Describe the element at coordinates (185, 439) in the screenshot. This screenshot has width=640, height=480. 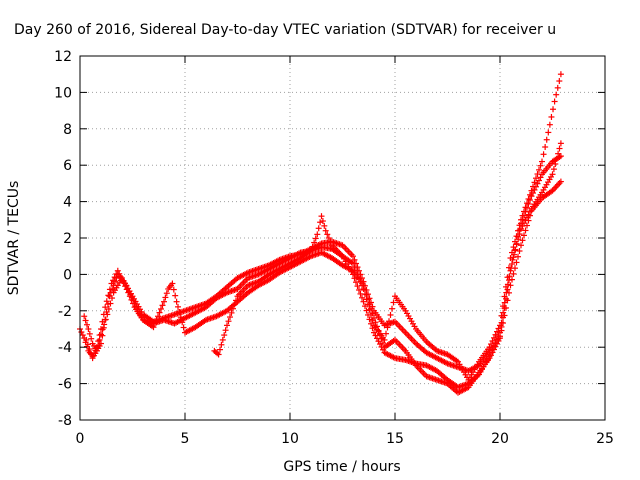
I see `x-tick-label: 5` at that location.